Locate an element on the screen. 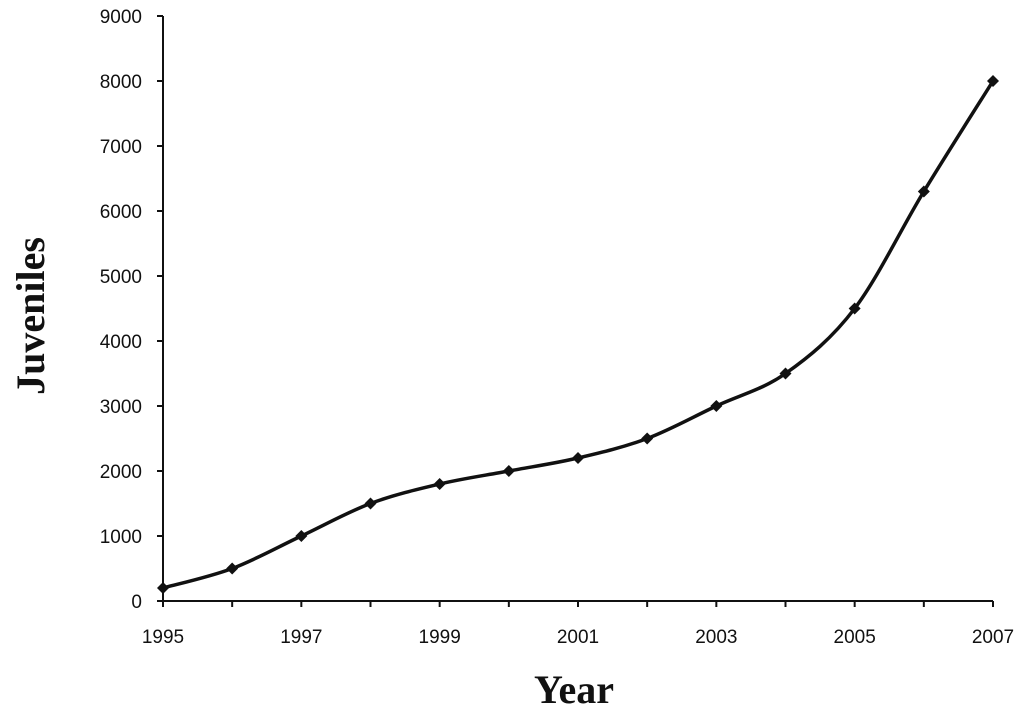 Image resolution: width=1024 pixels, height=713 pixels. x-tick-label: 2003 is located at coordinates (716, 637).